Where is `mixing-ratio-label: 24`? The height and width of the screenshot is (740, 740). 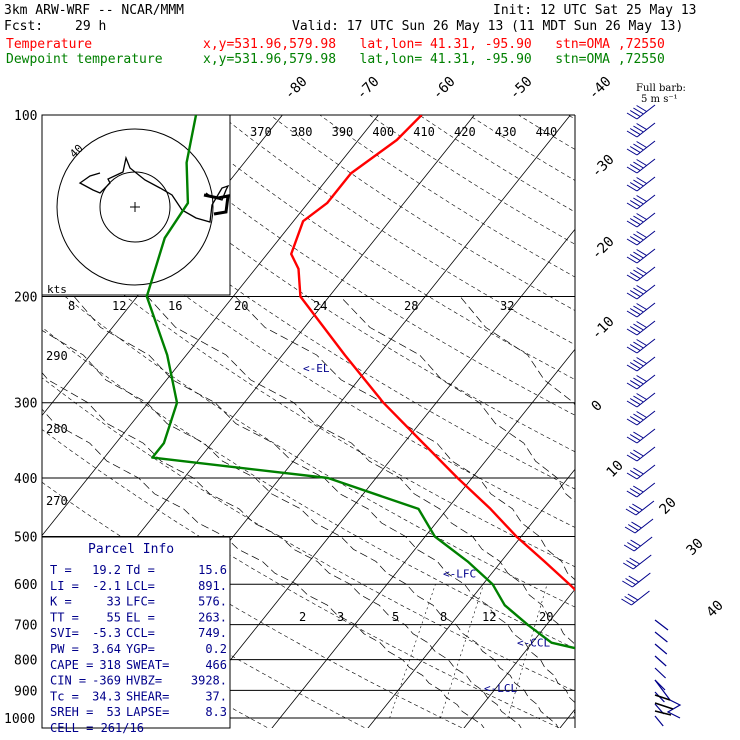
mixing-ratio-label: 24 is located at coordinates (320, 306).